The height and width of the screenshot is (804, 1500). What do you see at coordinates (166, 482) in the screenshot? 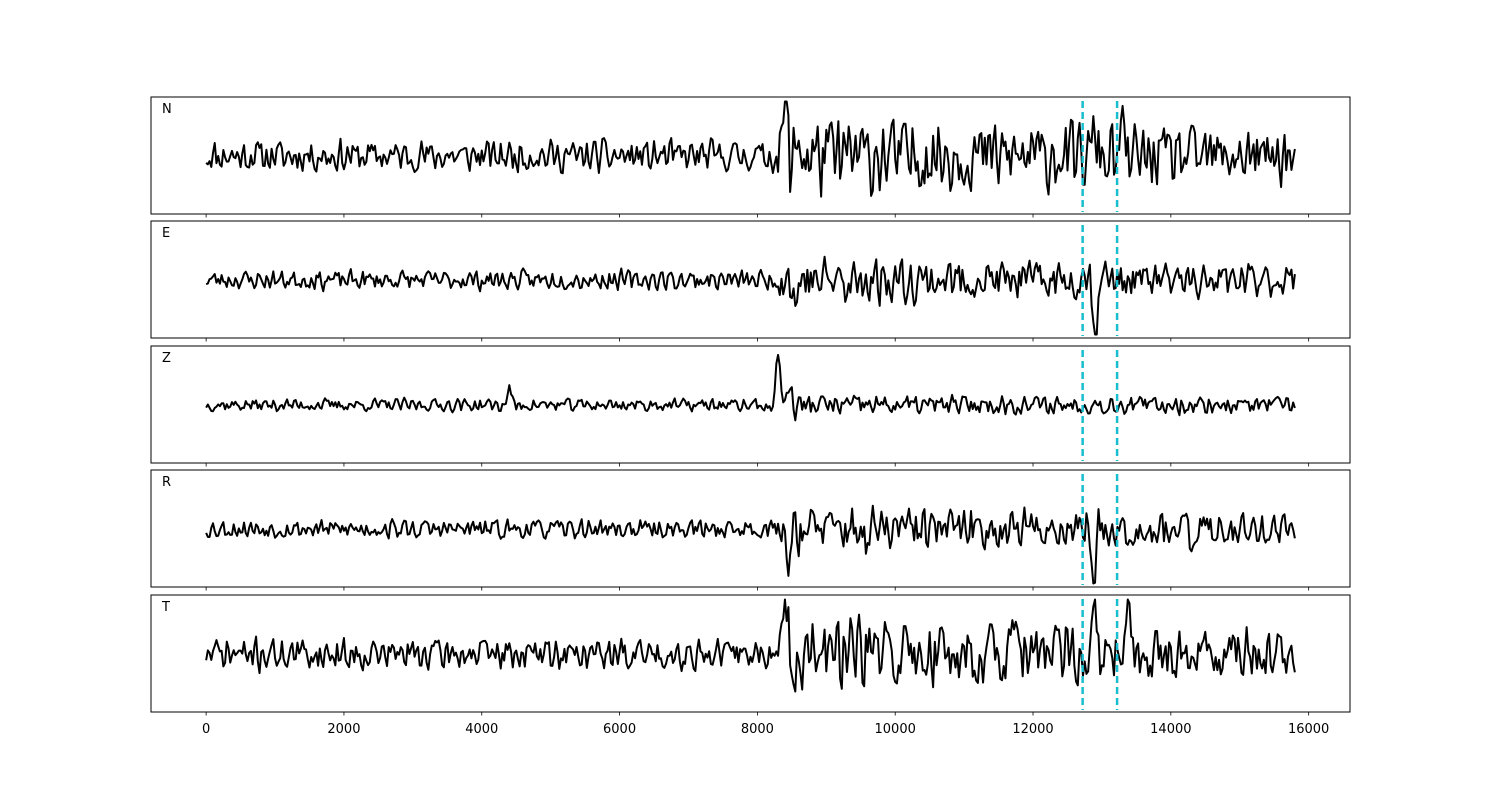
I see `panel-label: R` at bounding box center [166, 482].